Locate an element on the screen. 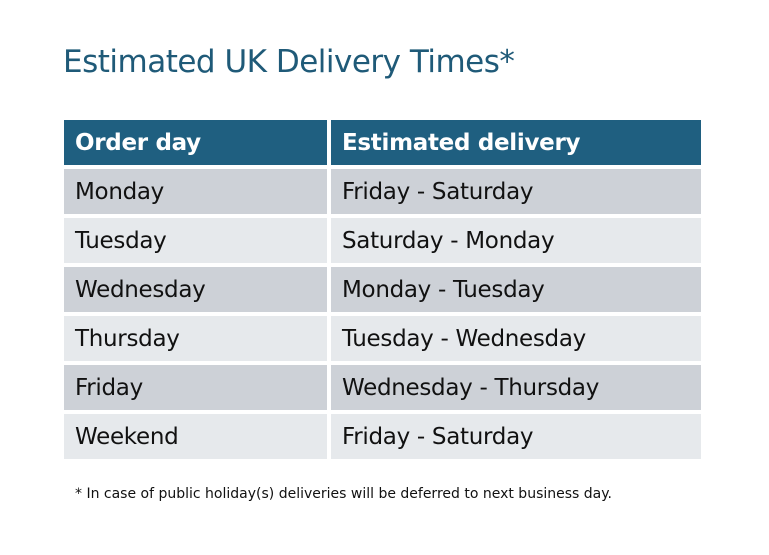  table-row: Wednesday Monday - Tuesday is located at coordinates (382, 289).